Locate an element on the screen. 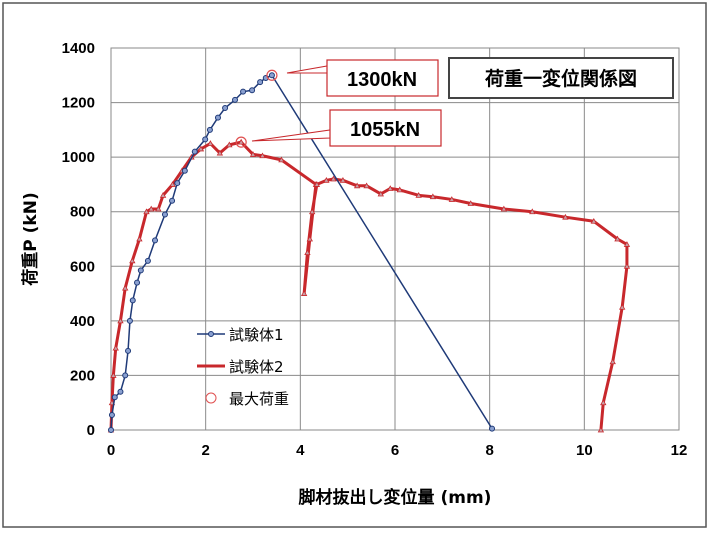  y-tick-label: 1000 is located at coordinates (78, 157).